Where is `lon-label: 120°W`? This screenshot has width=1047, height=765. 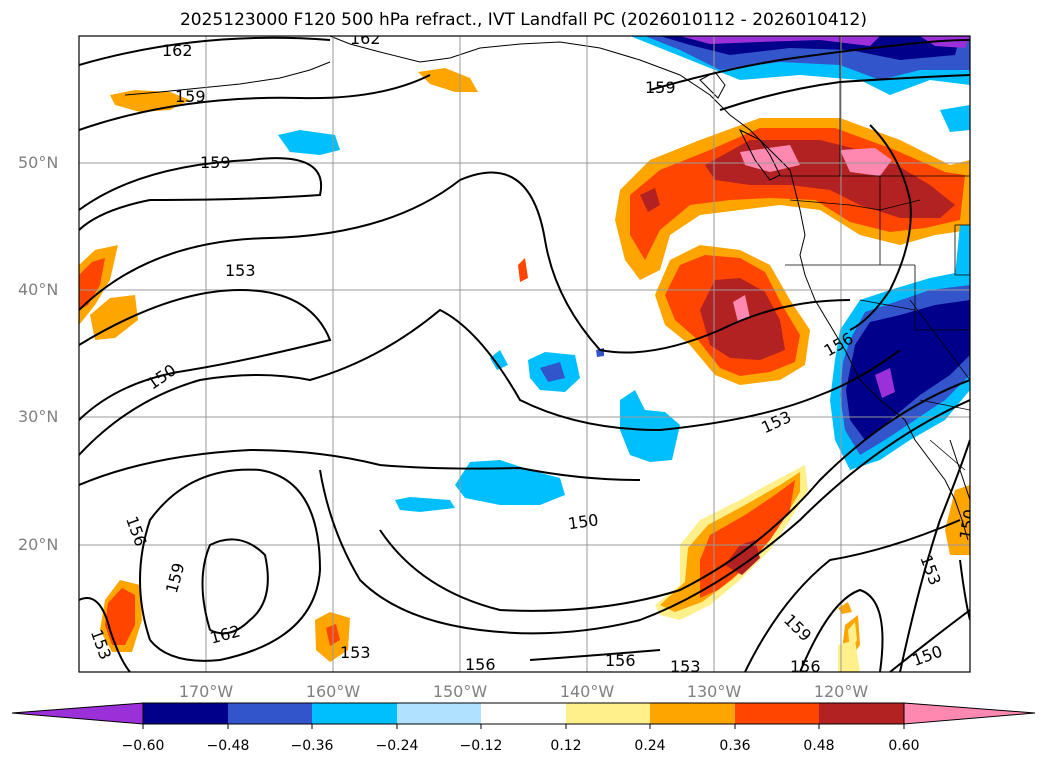
lon-label: 120°W is located at coordinates (841, 691).